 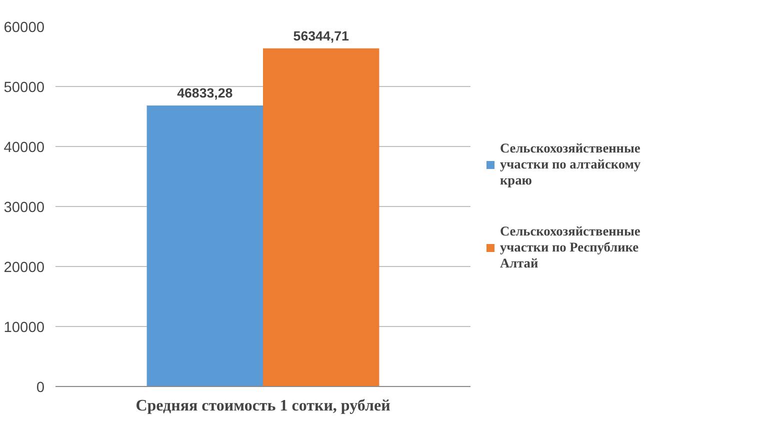 I want to click on y-tick-label: 30000, so click(x=24, y=208).